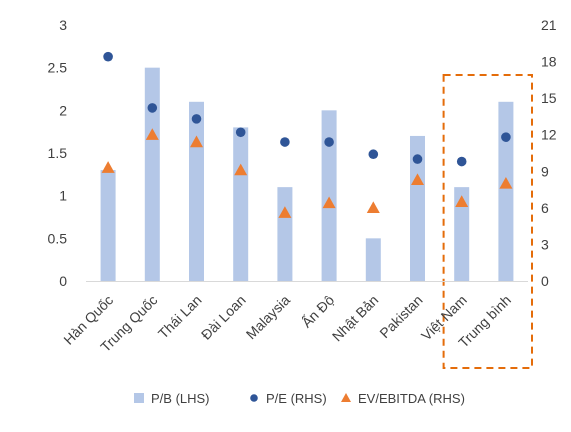 This screenshot has width=571, height=432. What do you see at coordinates (63, 25) in the screenshot?
I see `y-left-tick-label: 3` at bounding box center [63, 25].